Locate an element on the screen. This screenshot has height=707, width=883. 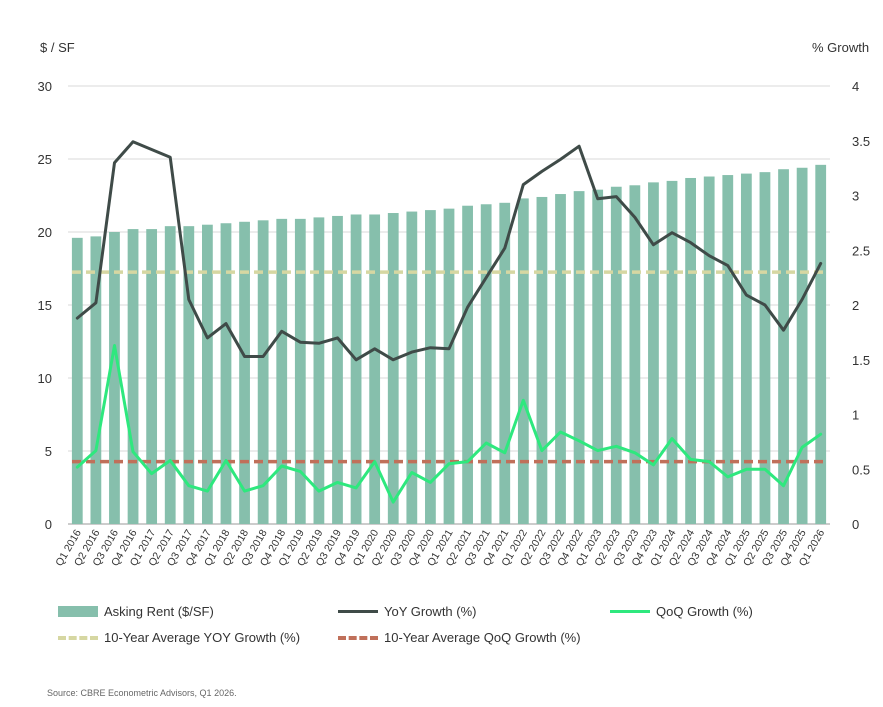
right-tick-label: 0.5 is located at coordinates (861, 469).